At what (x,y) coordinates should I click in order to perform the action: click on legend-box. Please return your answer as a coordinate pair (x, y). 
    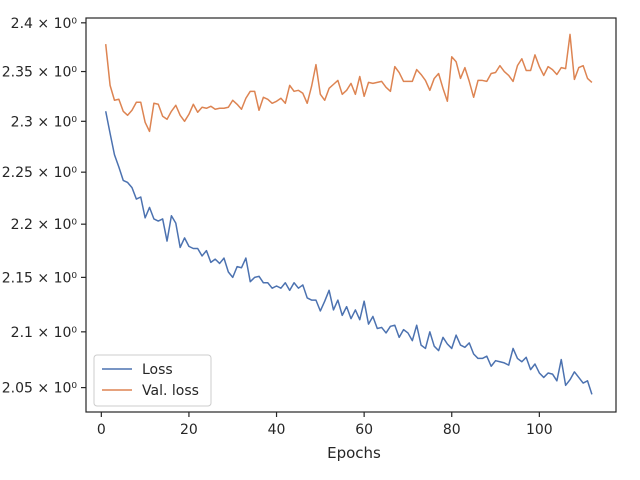
    Looking at the image, I should click on (152, 380).